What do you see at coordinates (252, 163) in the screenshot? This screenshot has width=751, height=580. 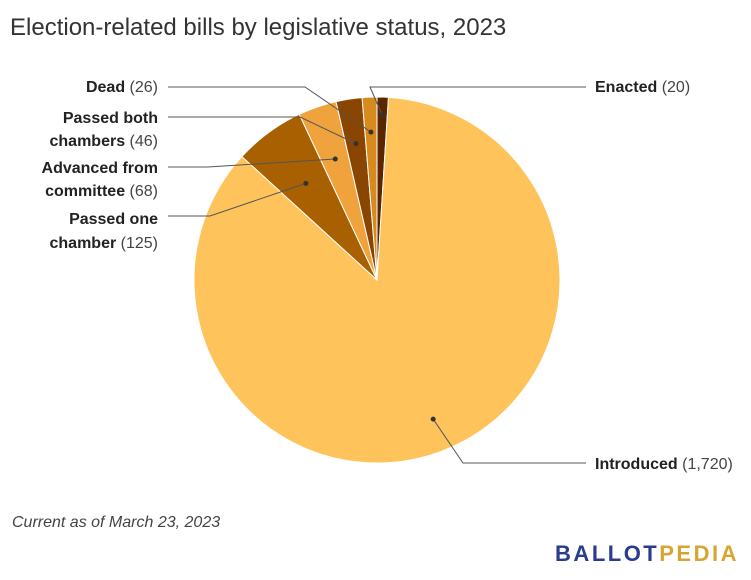 I see `leader-line-advanced` at bounding box center [252, 163].